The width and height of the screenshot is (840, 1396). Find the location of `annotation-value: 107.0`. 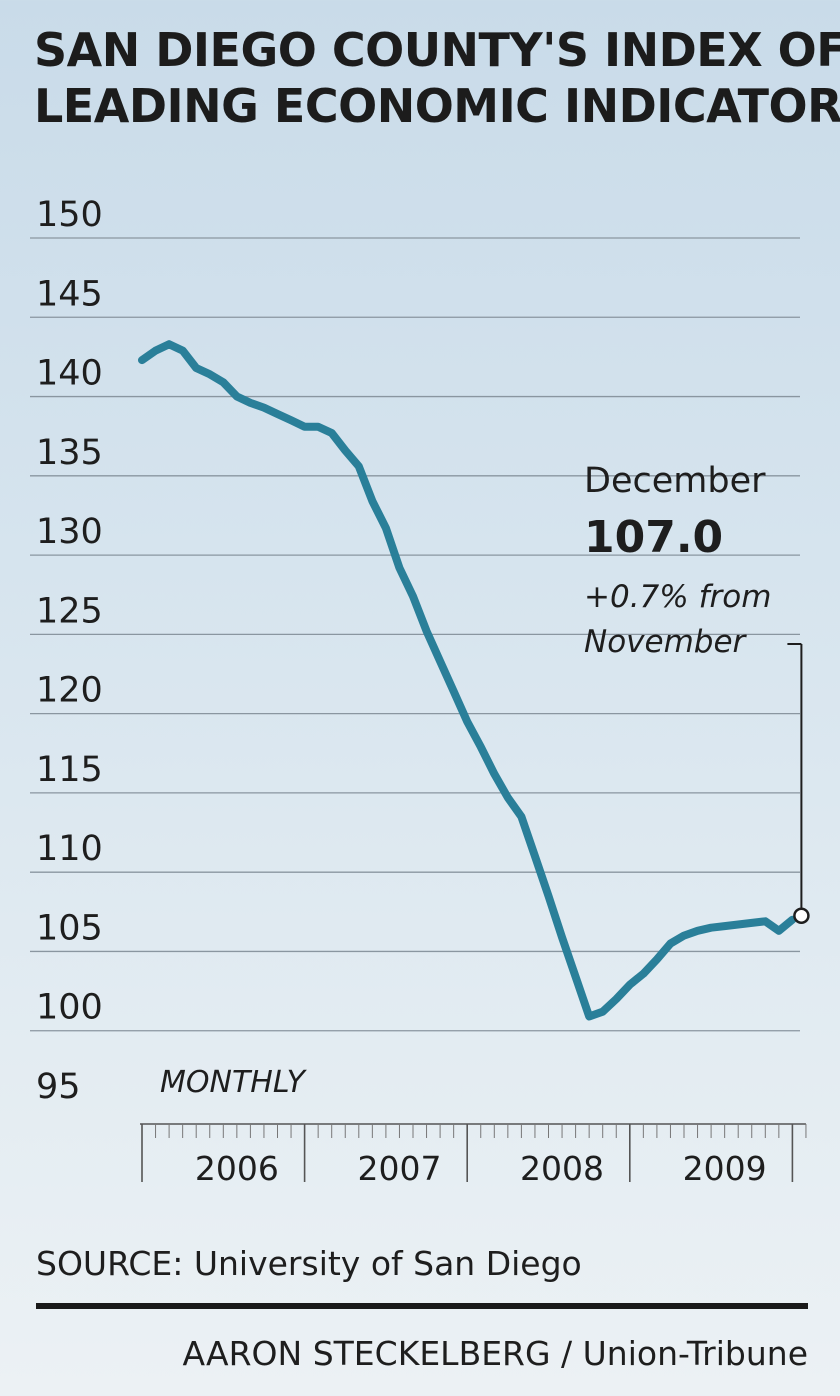

annotation-value: 107.0 is located at coordinates (653, 537).